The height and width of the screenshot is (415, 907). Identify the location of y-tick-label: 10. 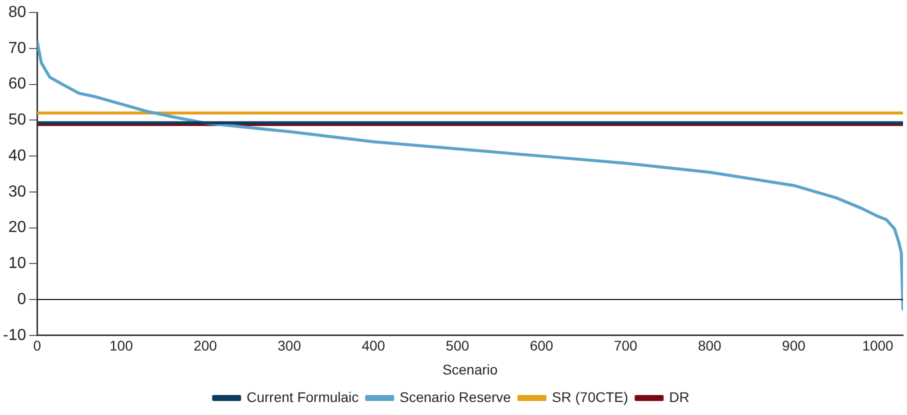
(17, 263).